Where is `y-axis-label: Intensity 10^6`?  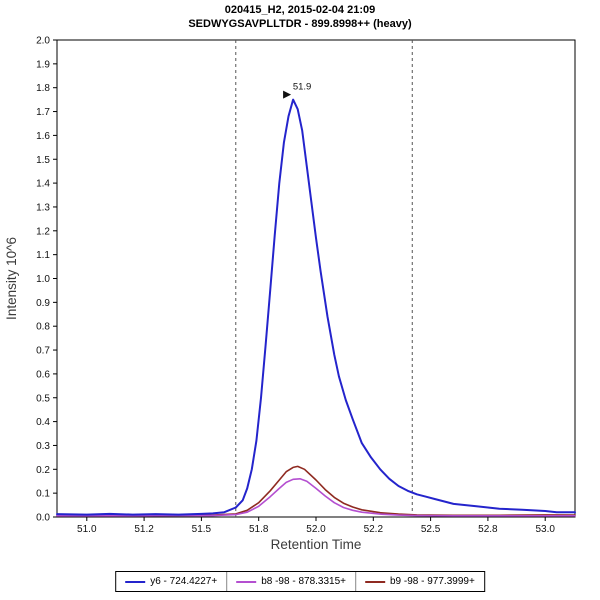 y-axis-label: Intensity 10^6 is located at coordinates (11, 278).